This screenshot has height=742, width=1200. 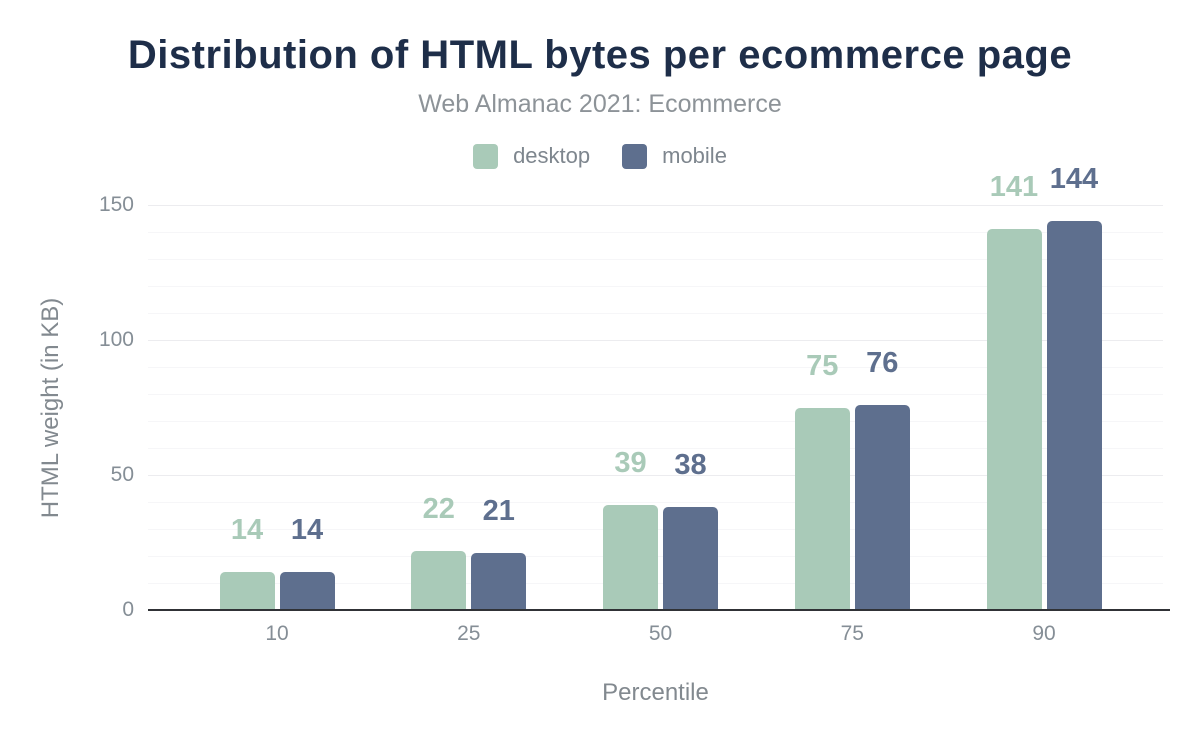 I want to click on x-tick-label-75: 75, so click(x=852, y=633).